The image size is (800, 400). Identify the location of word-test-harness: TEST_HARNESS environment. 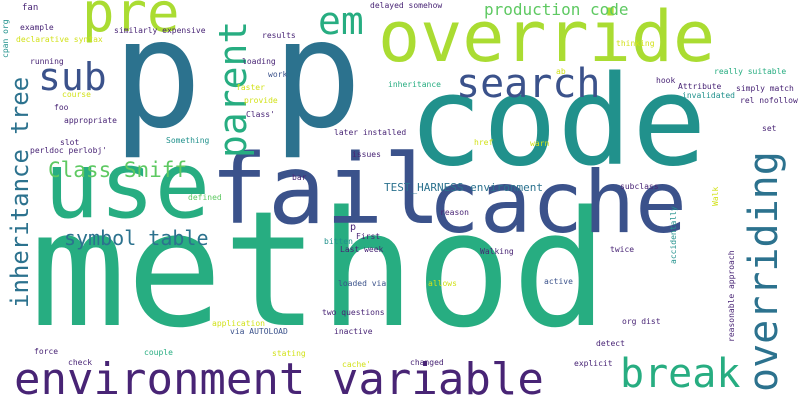
(463, 187).